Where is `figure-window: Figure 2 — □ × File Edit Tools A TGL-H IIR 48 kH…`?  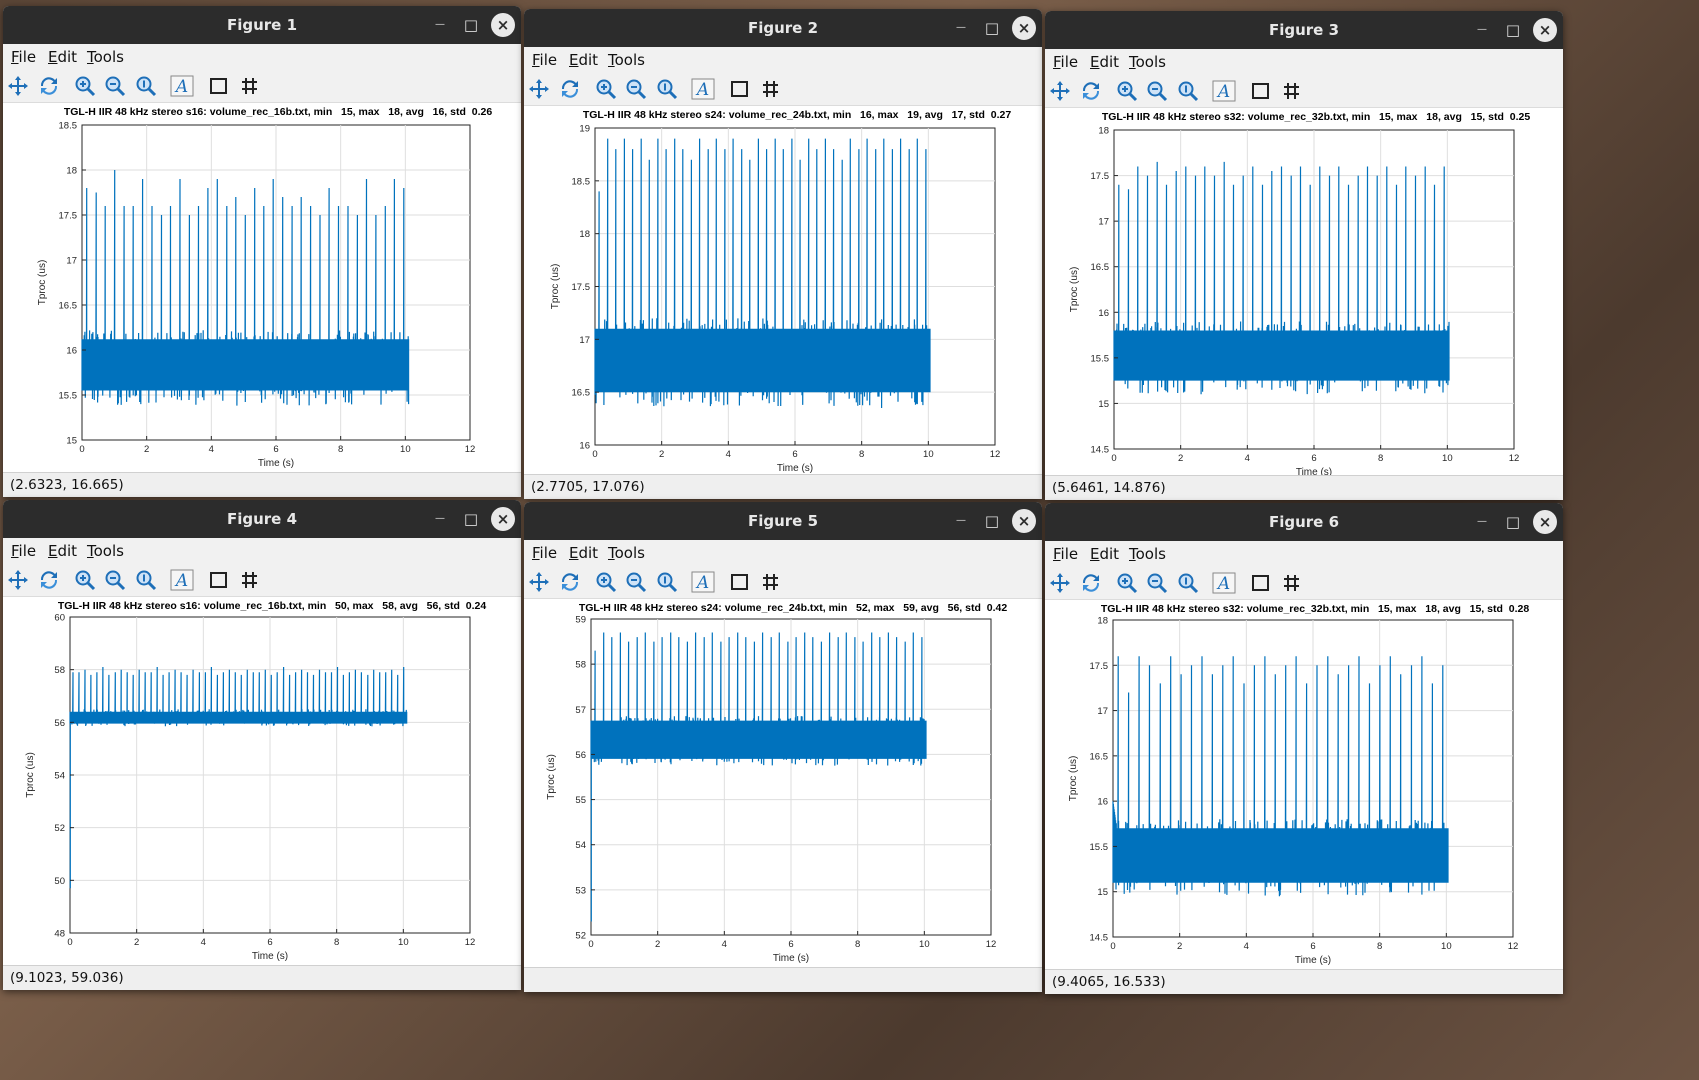
figure-window: Figure 2 — □ × File Edit Tools A TGL-H IIR 48 kH… is located at coordinates (783, 254).